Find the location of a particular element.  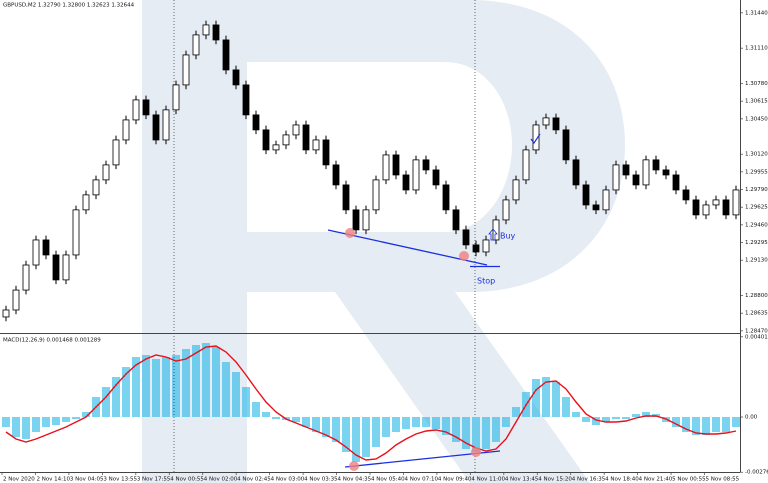

x-tick-label: 4 Nov 21:40 is located at coordinates (656, 480).